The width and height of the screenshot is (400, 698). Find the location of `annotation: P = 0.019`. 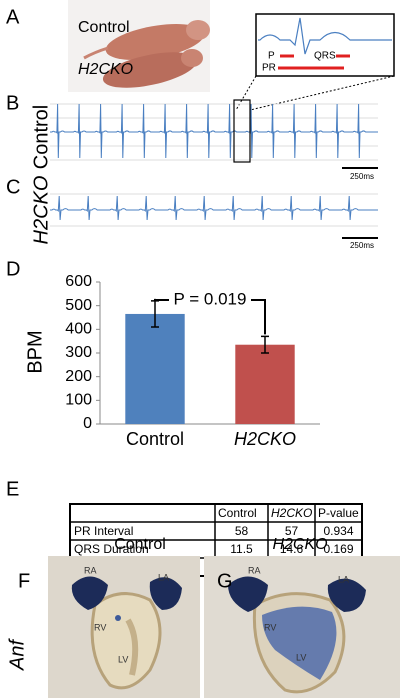

annotation: P = 0.019 is located at coordinates (210, 298).